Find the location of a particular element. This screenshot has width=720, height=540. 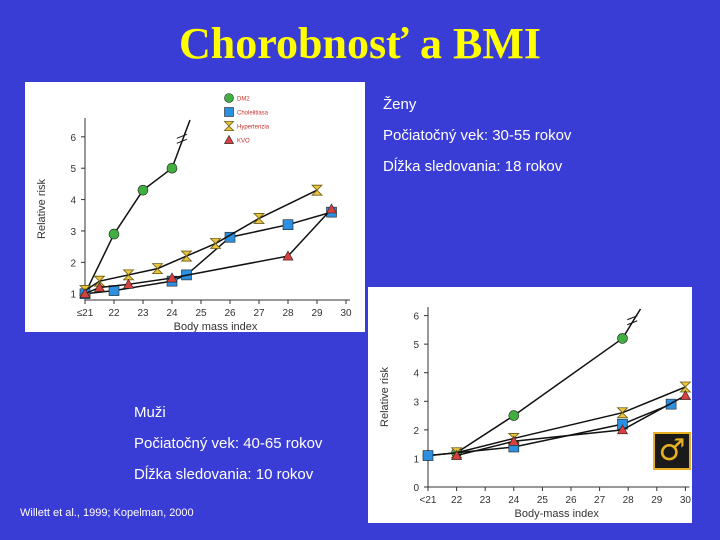

legend-label: Hypertenzia is located at coordinates (253, 128).